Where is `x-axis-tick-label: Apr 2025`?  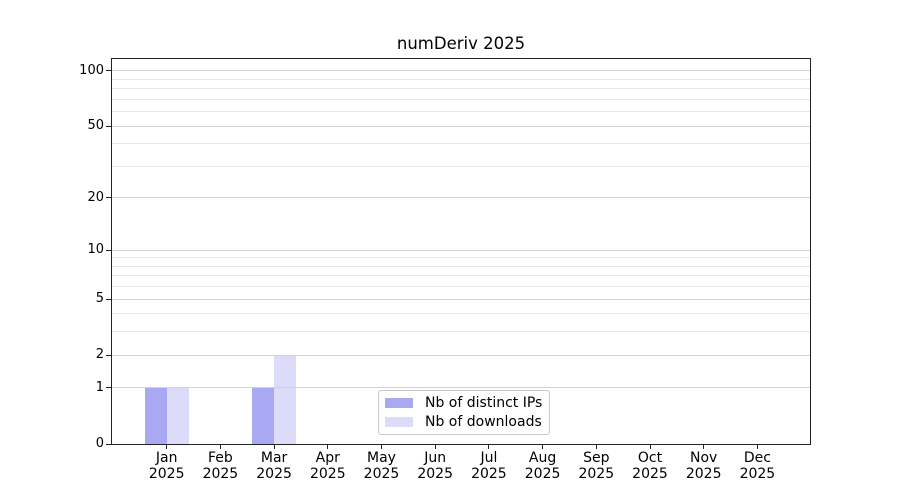 x-axis-tick-label: Apr 2025 is located at coordinates (328, 466).